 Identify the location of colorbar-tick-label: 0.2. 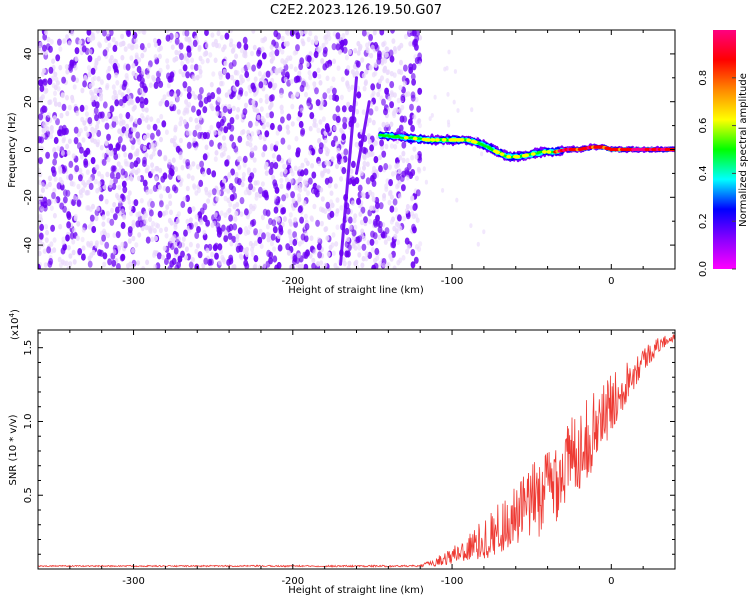
(703, 221).